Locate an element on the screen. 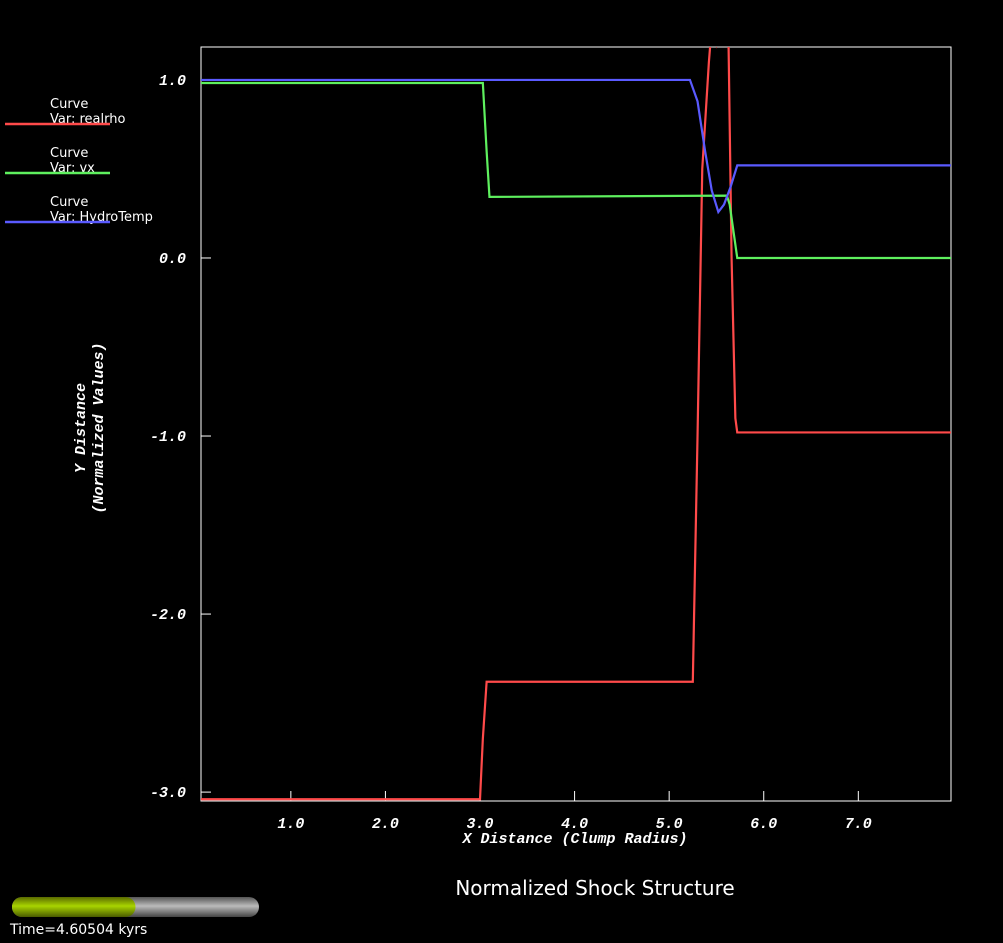  y-axis-label-line: (Normalized Values) is located at coordinates (99, 427).